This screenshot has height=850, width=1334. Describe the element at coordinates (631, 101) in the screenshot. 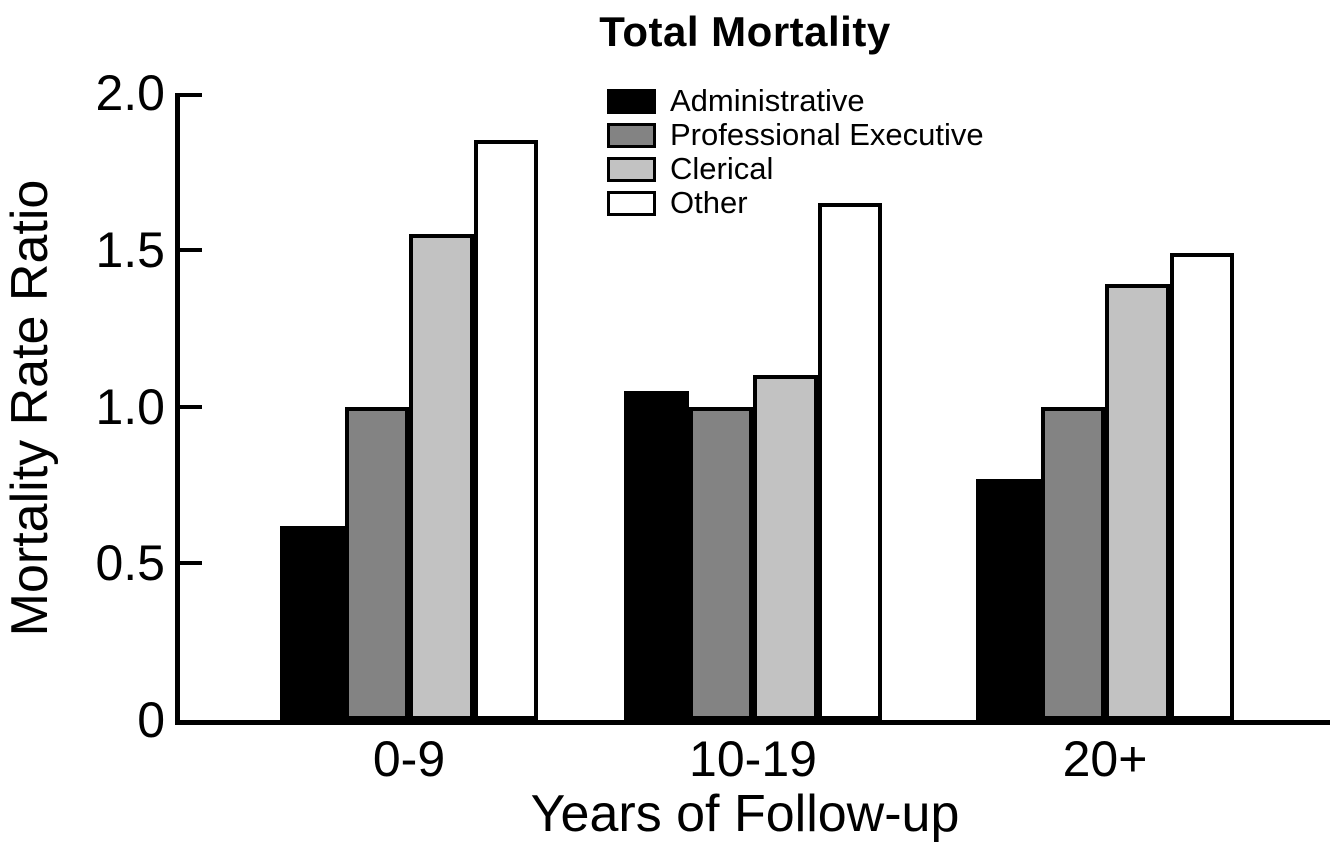

I see `legend-swatch-administrative` at that location.